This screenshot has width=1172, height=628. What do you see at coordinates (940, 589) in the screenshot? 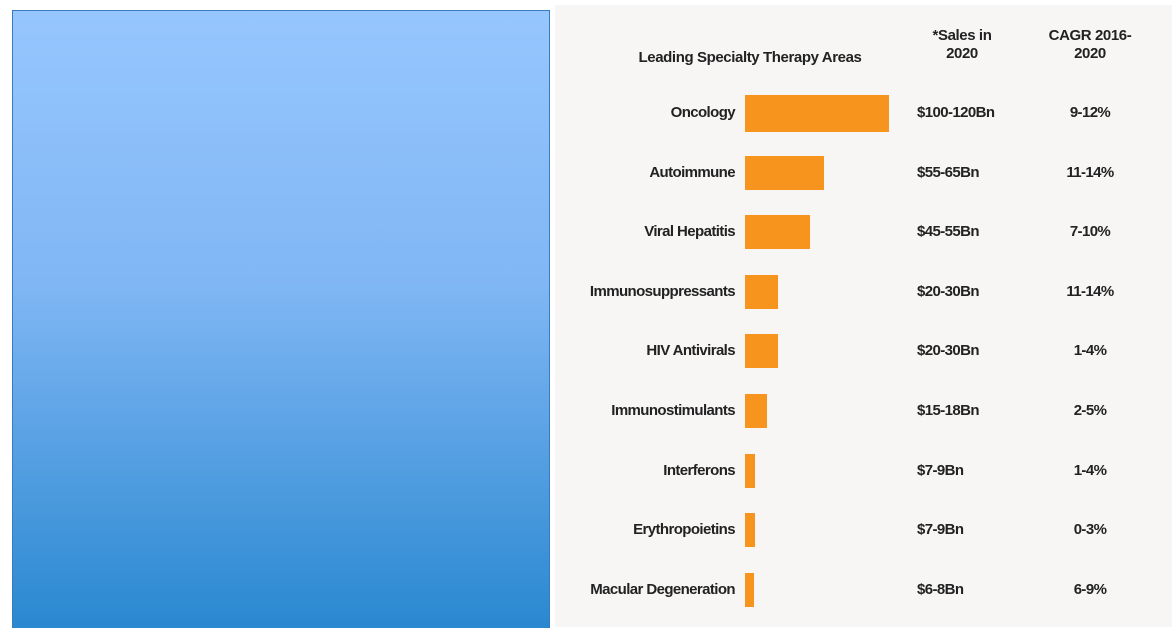
I see `value-label: $6-8Bn` at bounding box center [940, 589].